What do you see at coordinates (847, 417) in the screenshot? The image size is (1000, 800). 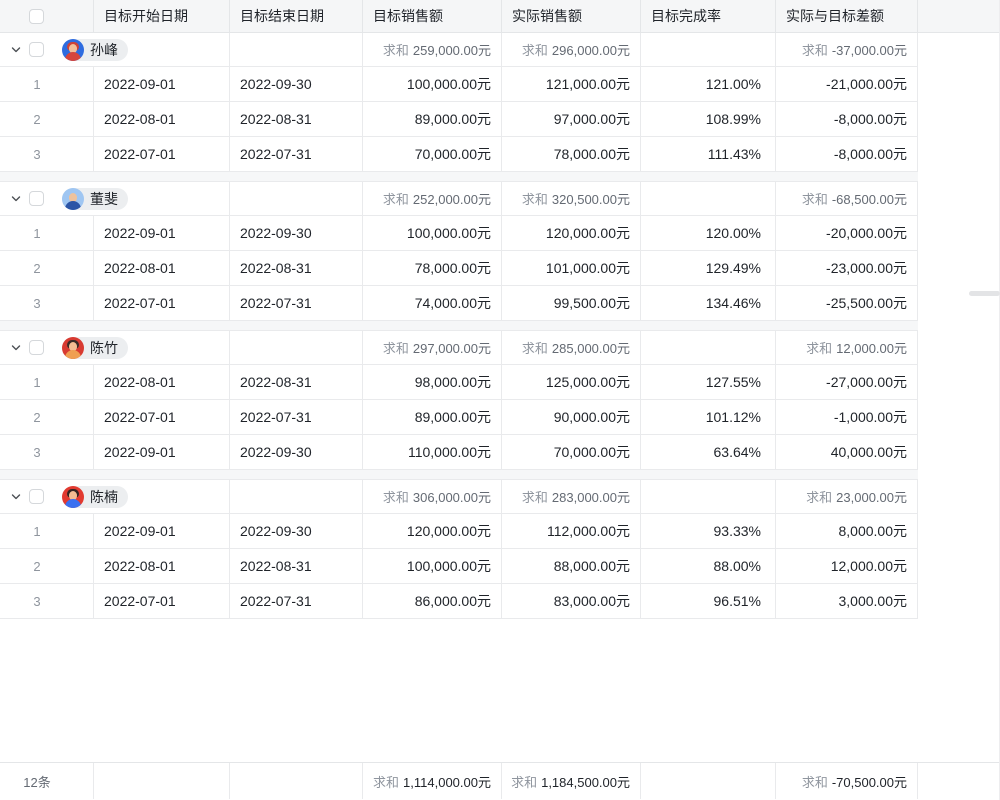 I see `cell-diff: -1,000.00元` at bounding box center [847, 417].